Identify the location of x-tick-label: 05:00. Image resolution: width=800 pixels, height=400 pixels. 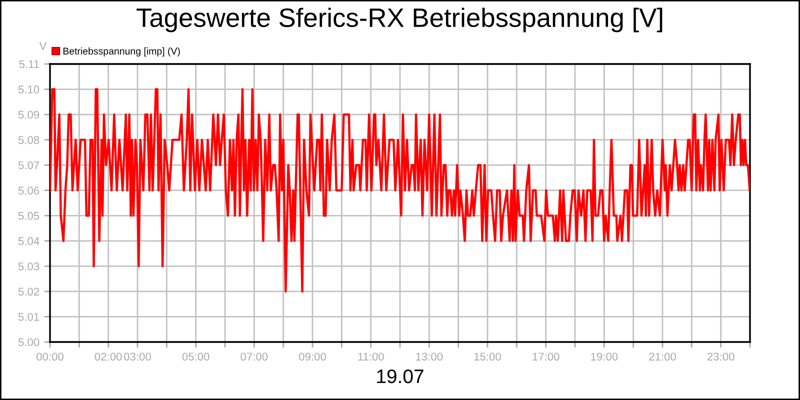
(196, 356).